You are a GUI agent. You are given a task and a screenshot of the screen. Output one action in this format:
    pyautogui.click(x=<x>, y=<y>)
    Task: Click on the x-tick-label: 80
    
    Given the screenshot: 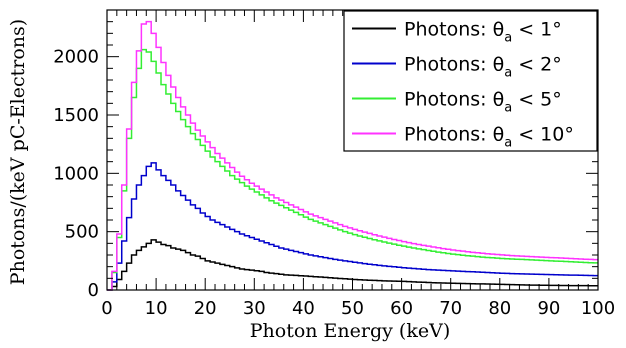 What is the action you would take?
    pyautogui.click(x=499, y=308)
    